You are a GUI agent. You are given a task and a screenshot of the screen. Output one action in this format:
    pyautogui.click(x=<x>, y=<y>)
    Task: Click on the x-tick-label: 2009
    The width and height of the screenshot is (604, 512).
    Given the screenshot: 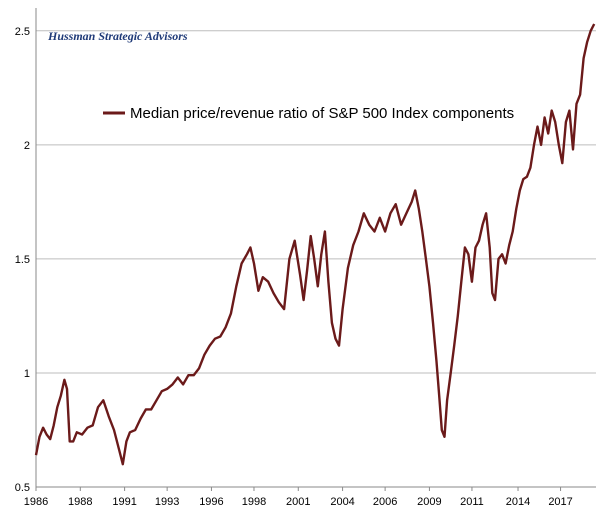 What is the action you would take?
    pyautogui.click(x=429, y=502)
    